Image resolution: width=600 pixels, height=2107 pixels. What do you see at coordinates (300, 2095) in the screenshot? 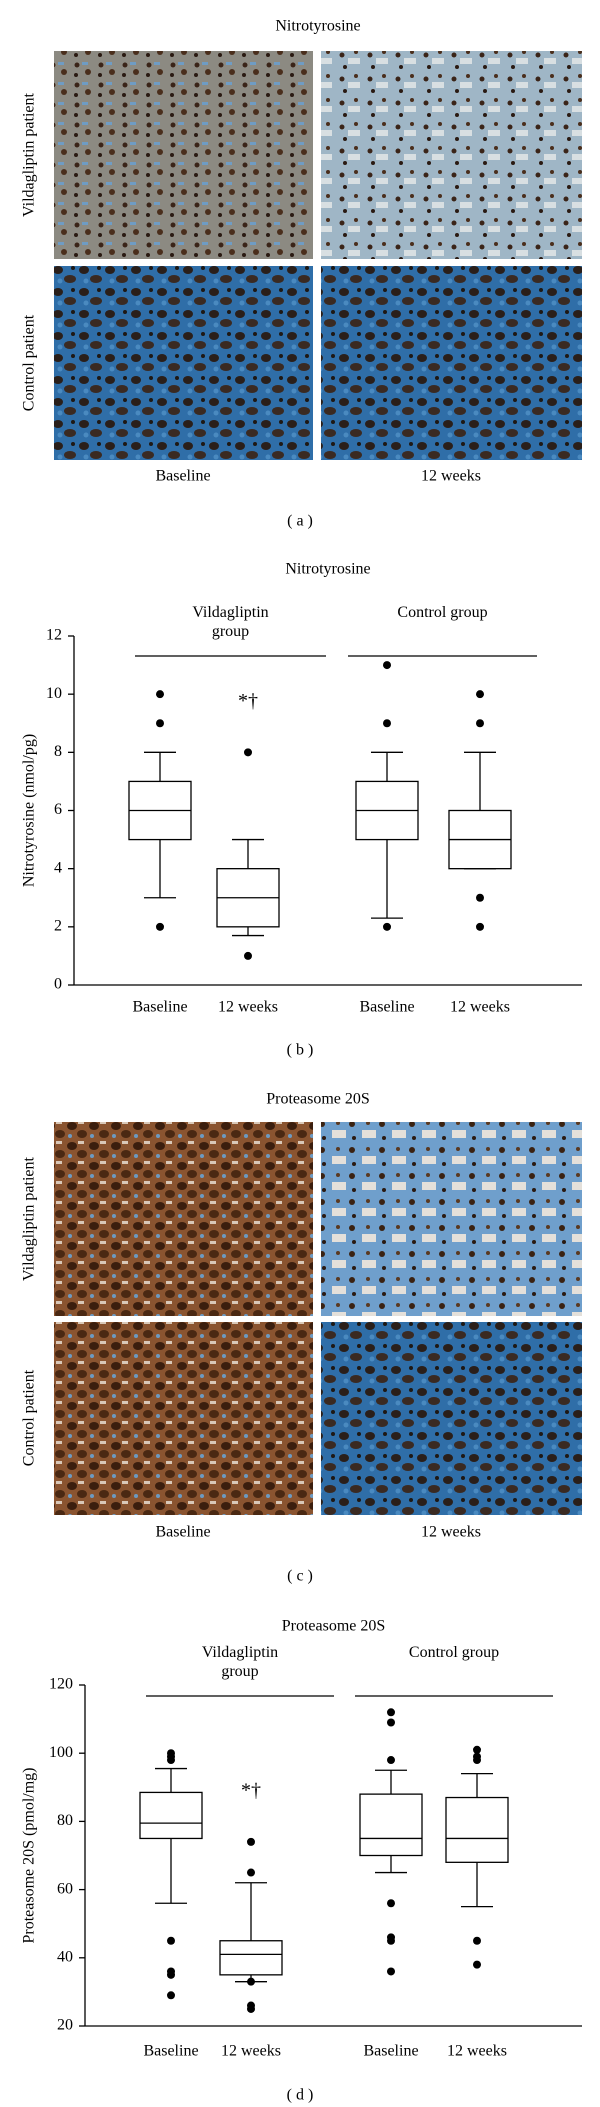
I see `panel-label: ( d )` at bounding box center [300, 2095].